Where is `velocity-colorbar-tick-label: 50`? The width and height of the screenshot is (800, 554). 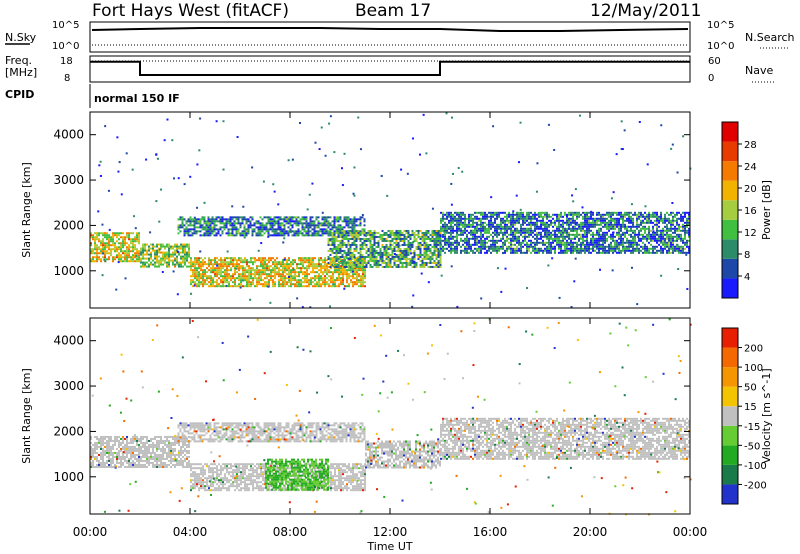 velocity-colorbar-tick-label: 50 is located at coordinates (750, 388).